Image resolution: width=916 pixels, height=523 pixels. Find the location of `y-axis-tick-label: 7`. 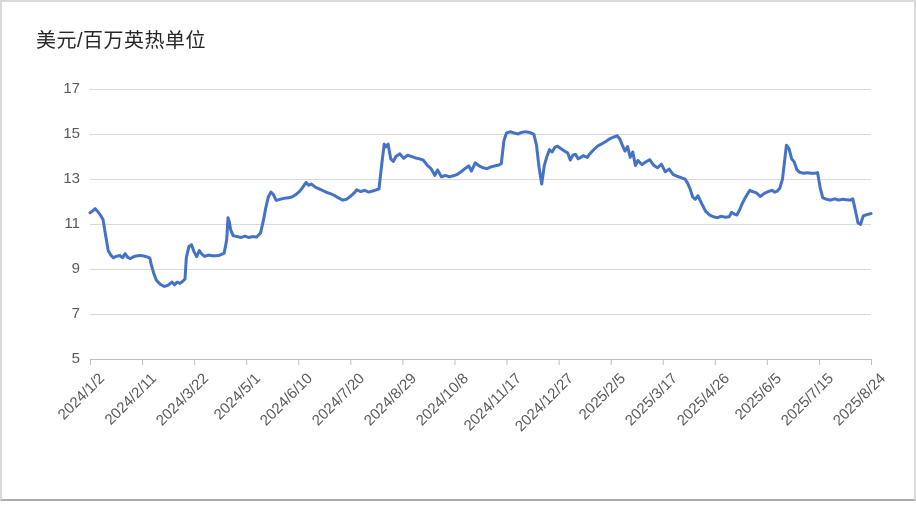

y-axis-tick-label: 7 is located at coordinates (75, 313).